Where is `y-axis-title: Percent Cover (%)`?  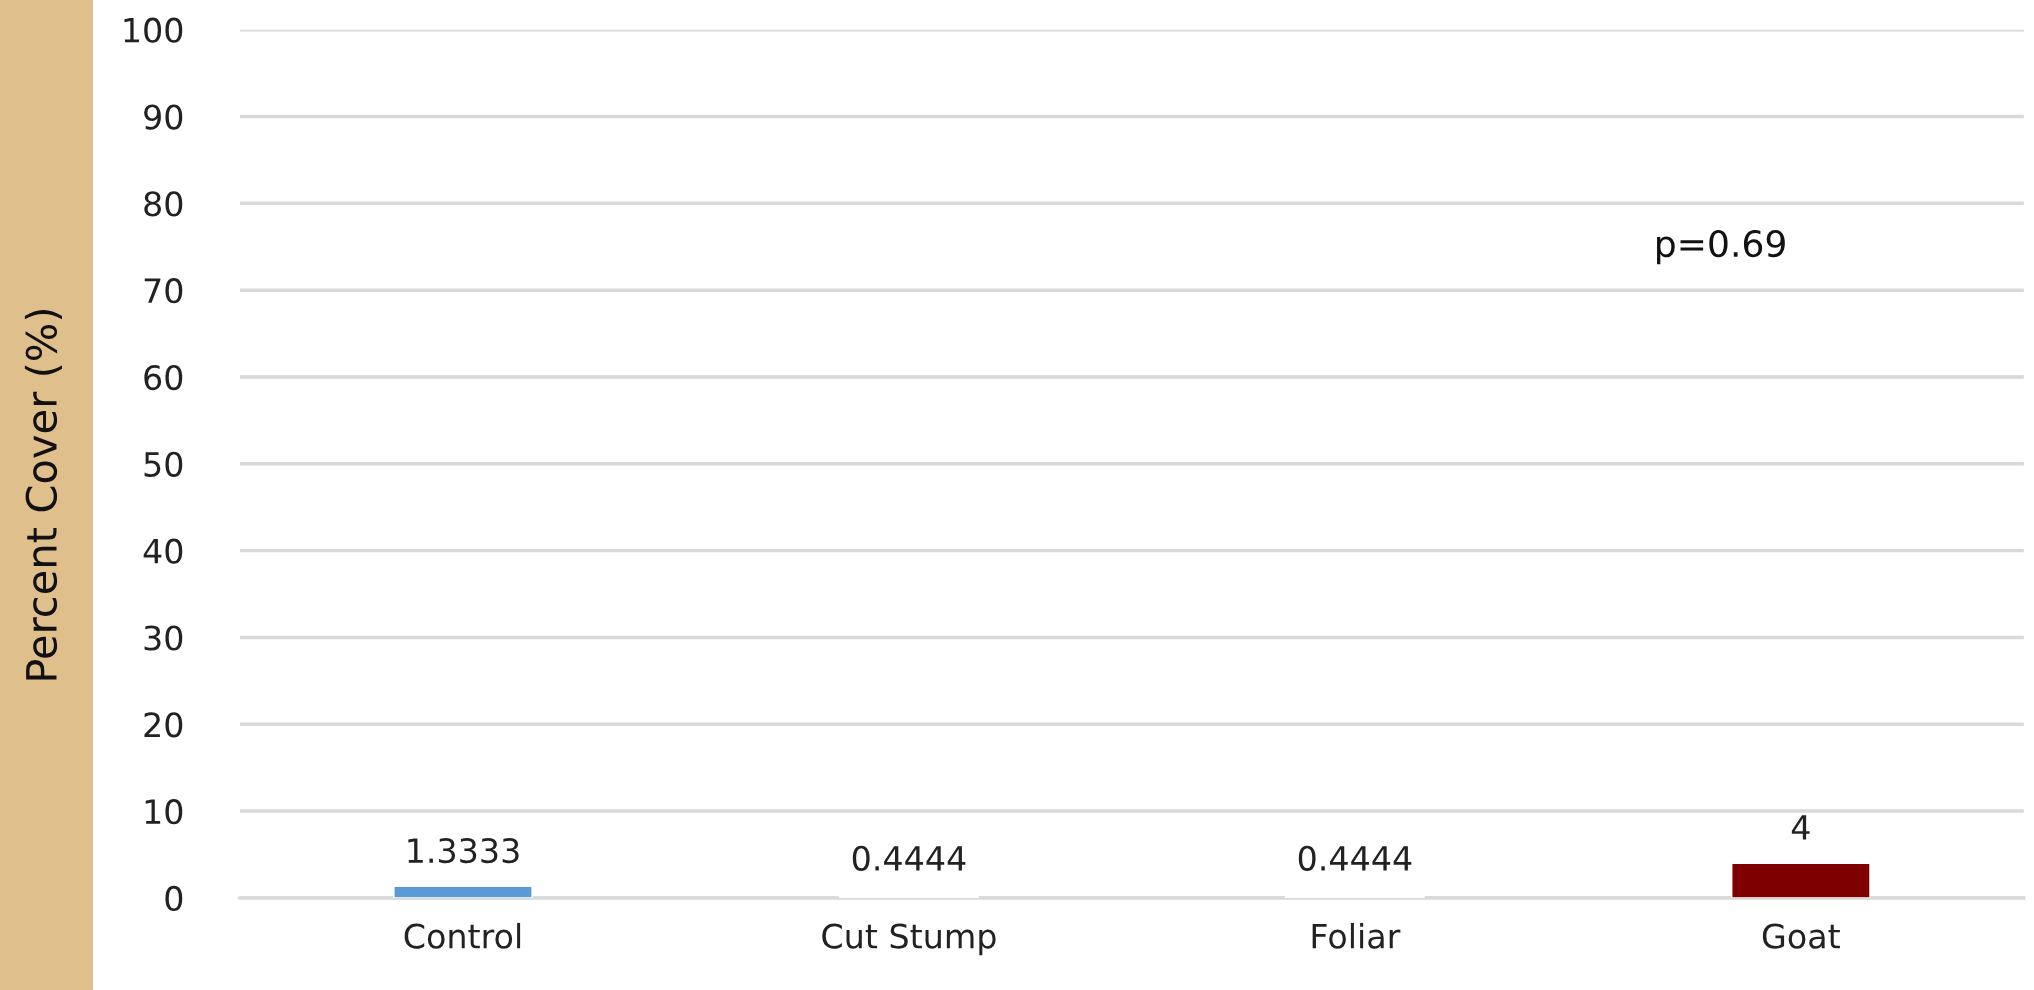
y-axis-title: Percent Cover (%) is located at coordinates (43, 494).